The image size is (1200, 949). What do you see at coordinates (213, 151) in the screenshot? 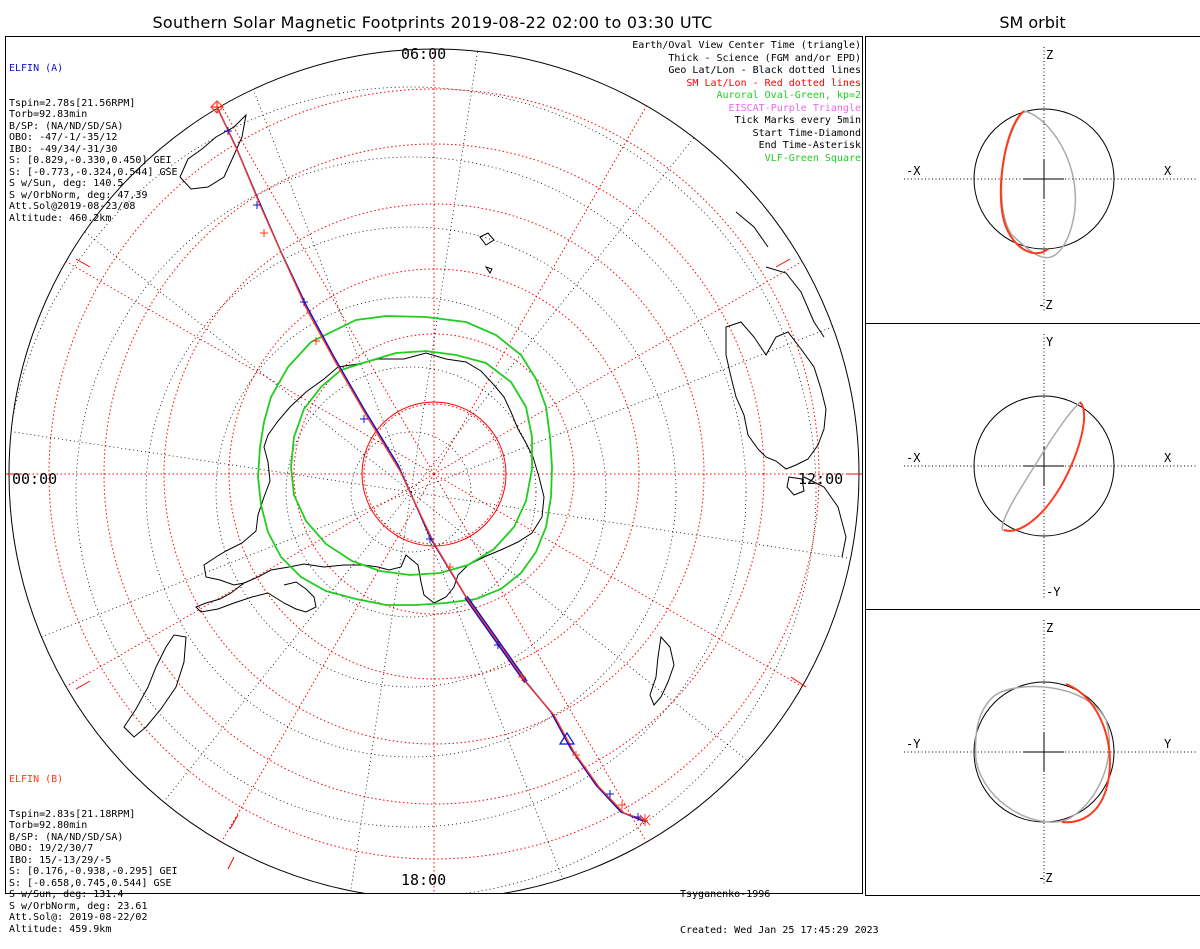
I see `africa-coastline` at bounding box center [213, 151].